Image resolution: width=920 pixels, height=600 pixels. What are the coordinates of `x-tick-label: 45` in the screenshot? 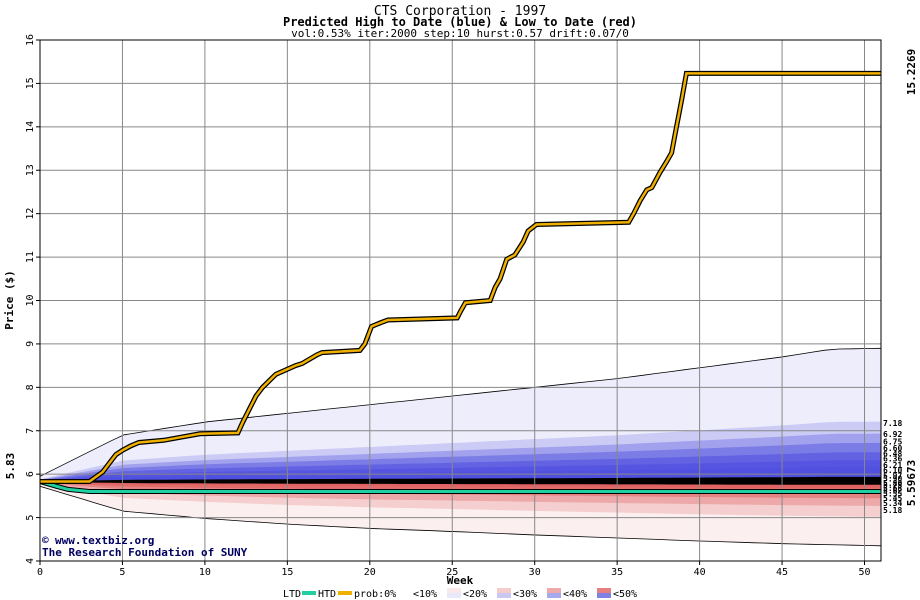 It's located at (782, 572).